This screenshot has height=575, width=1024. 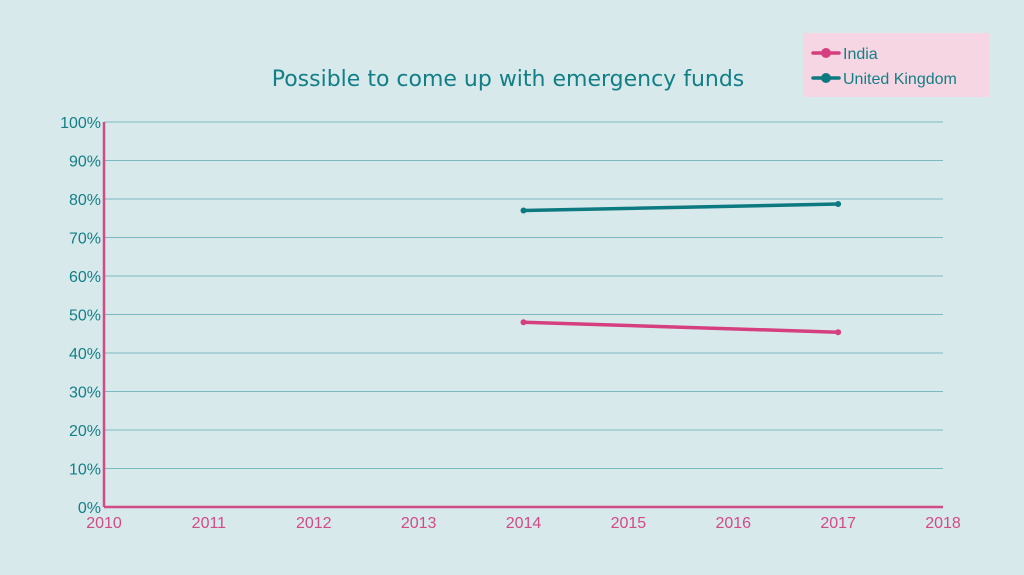 What do you see at coordinates (508, 79) in the screenshot?
I see `chart-title: Possible to come up with emergency funds` at bounding box center [508, 79].